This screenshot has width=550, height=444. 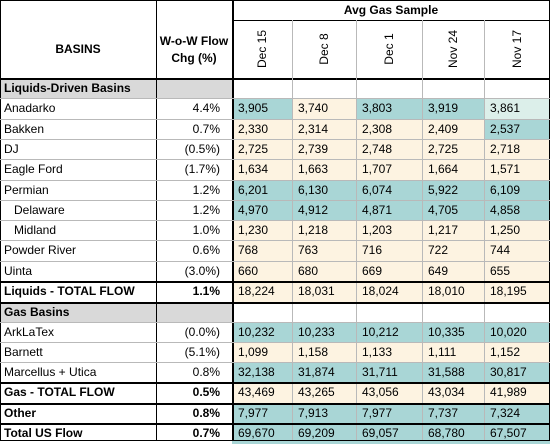 I want to click on value-cell: 1,133, so click(x=389, y=352).